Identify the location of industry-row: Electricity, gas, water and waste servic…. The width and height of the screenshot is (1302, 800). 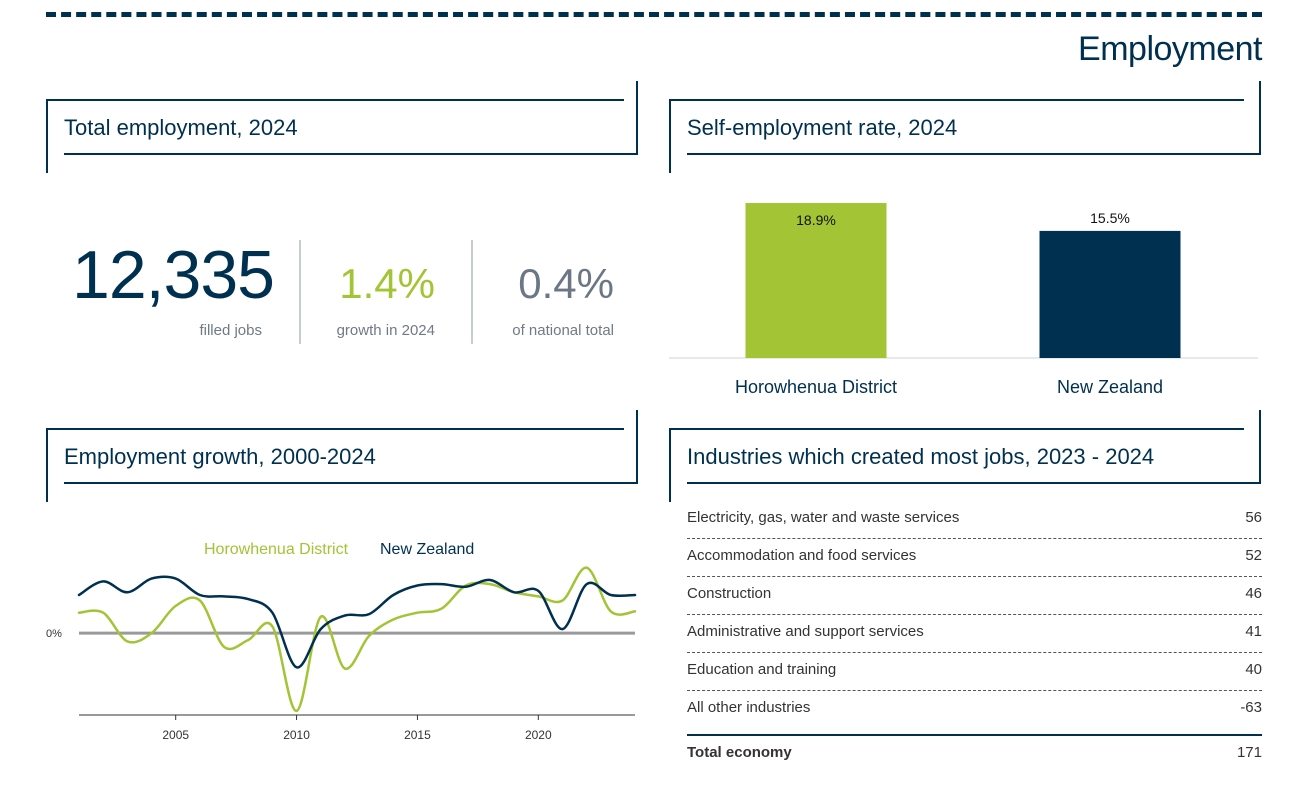
(974, 519).